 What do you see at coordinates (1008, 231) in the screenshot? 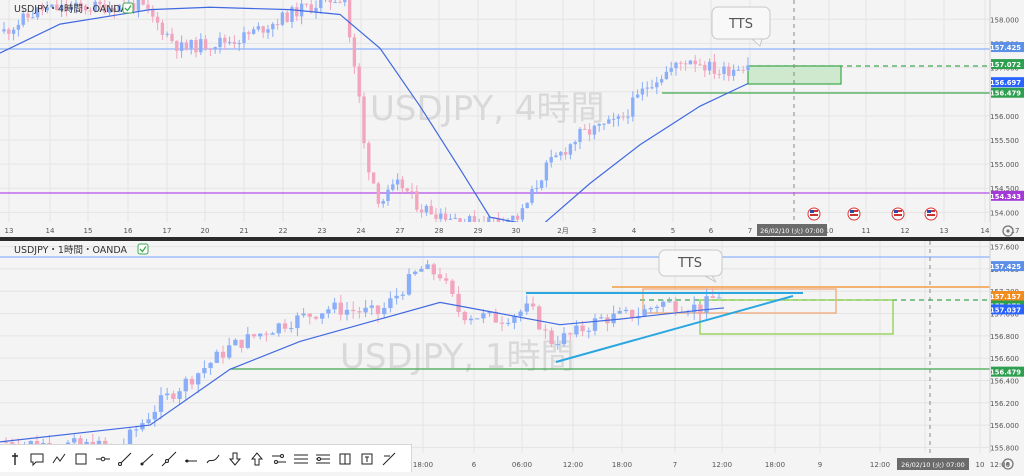
I see `settings-gear-icon` at bounding box center [1008, 231].